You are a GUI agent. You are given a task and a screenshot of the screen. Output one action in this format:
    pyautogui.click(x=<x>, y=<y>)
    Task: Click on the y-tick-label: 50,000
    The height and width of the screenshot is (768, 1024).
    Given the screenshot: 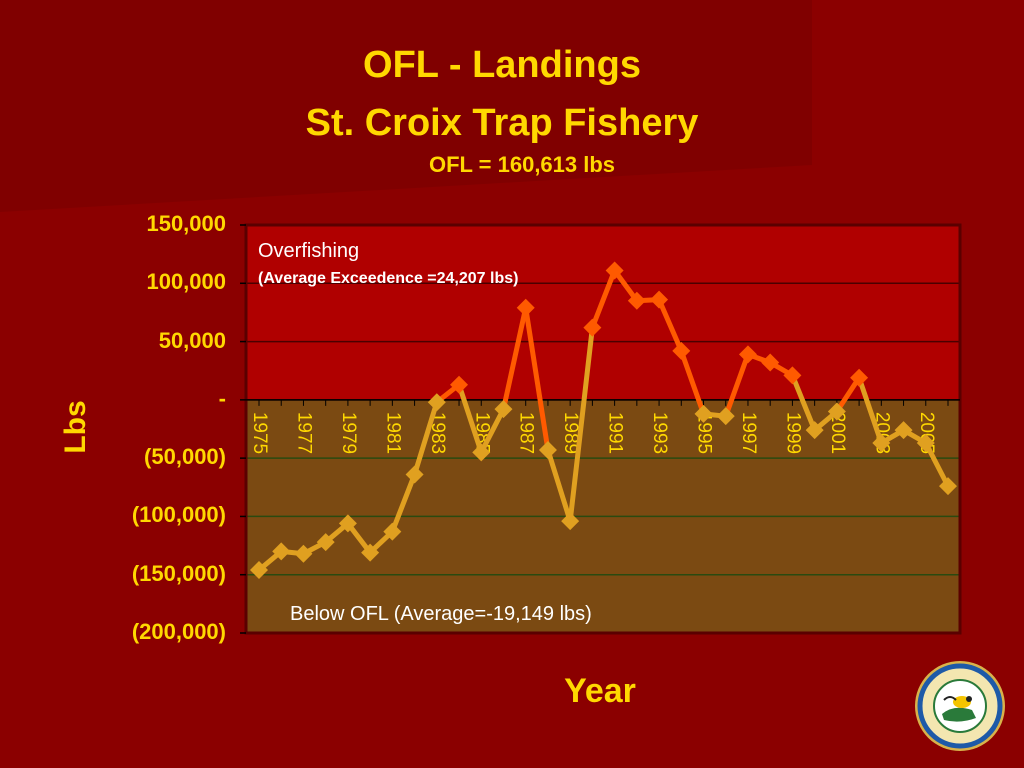 What is the action you would take?
    pyautogui.click(x=192, y=340)
    